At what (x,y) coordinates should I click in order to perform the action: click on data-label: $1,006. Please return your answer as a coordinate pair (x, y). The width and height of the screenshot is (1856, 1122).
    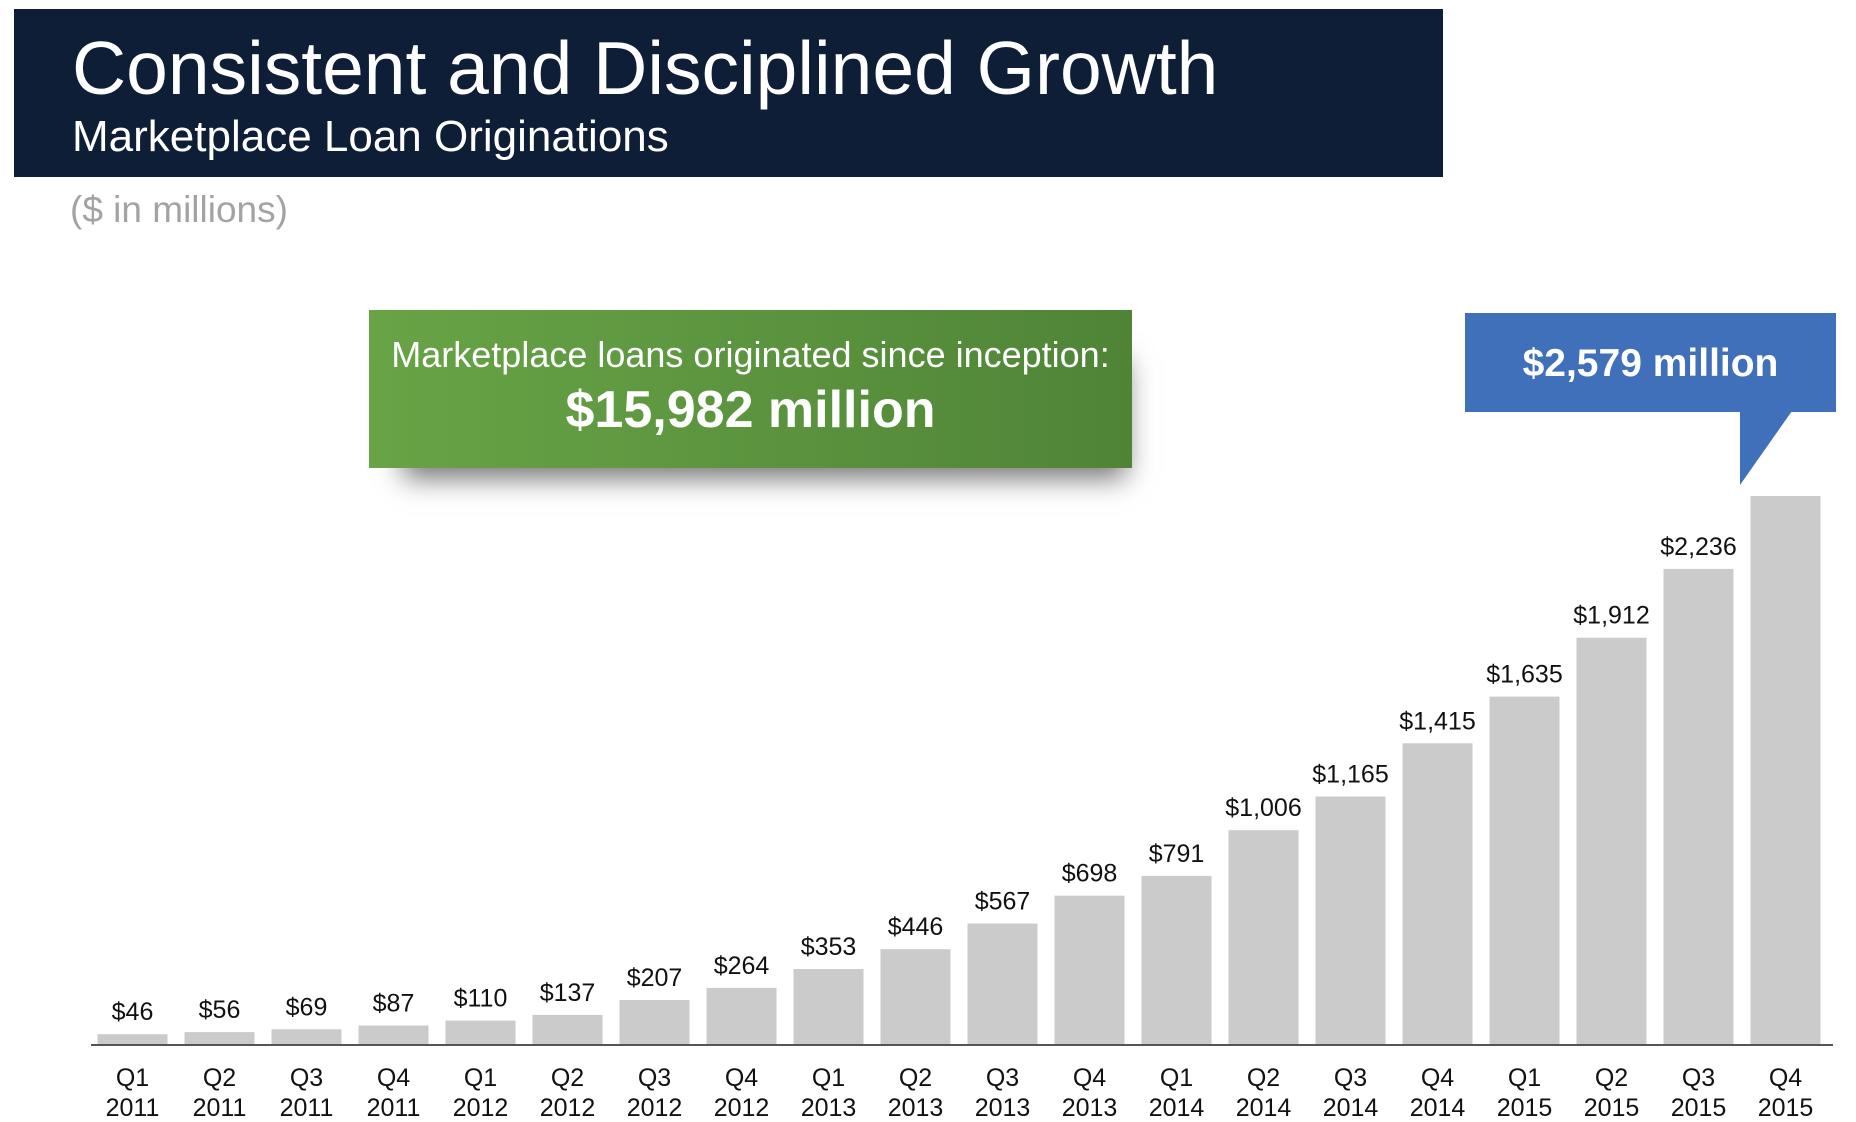
    Looking at the image, I should click on (1263, 808).